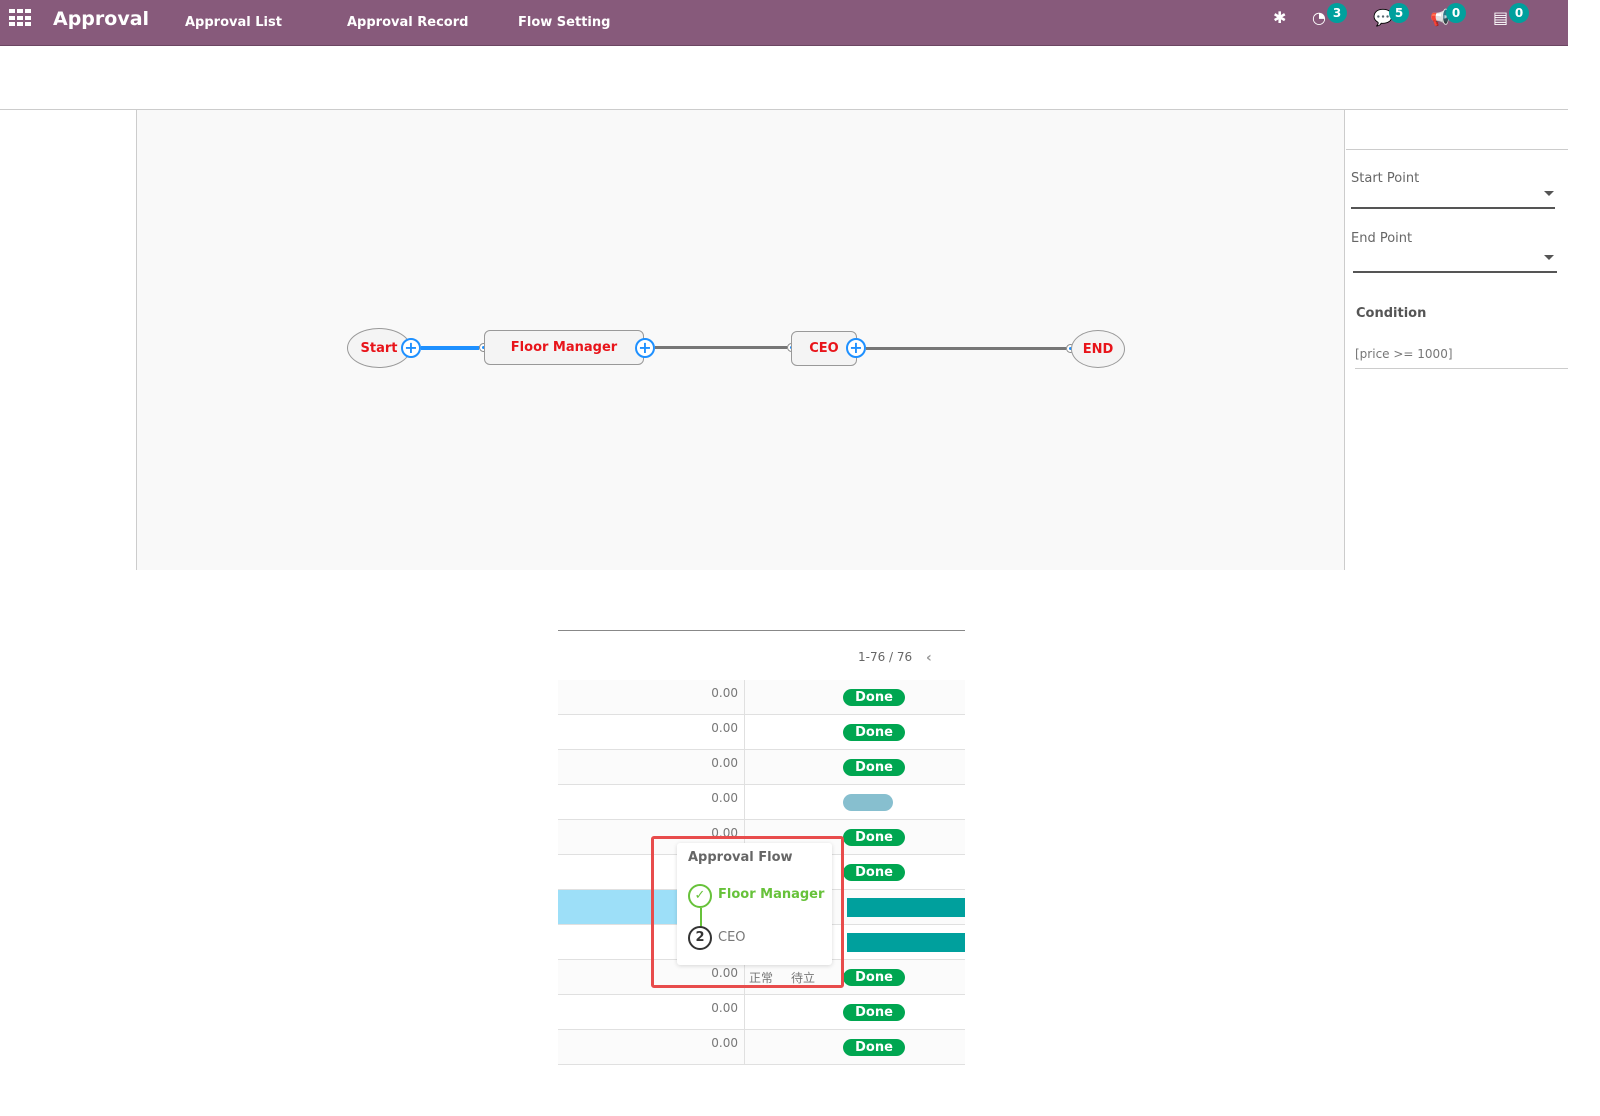 This screenshot has height=1116, width=1600. Describe the element at coordinates (1391, 313) in the screenshot. I see `condition-label: Condition` at that location.